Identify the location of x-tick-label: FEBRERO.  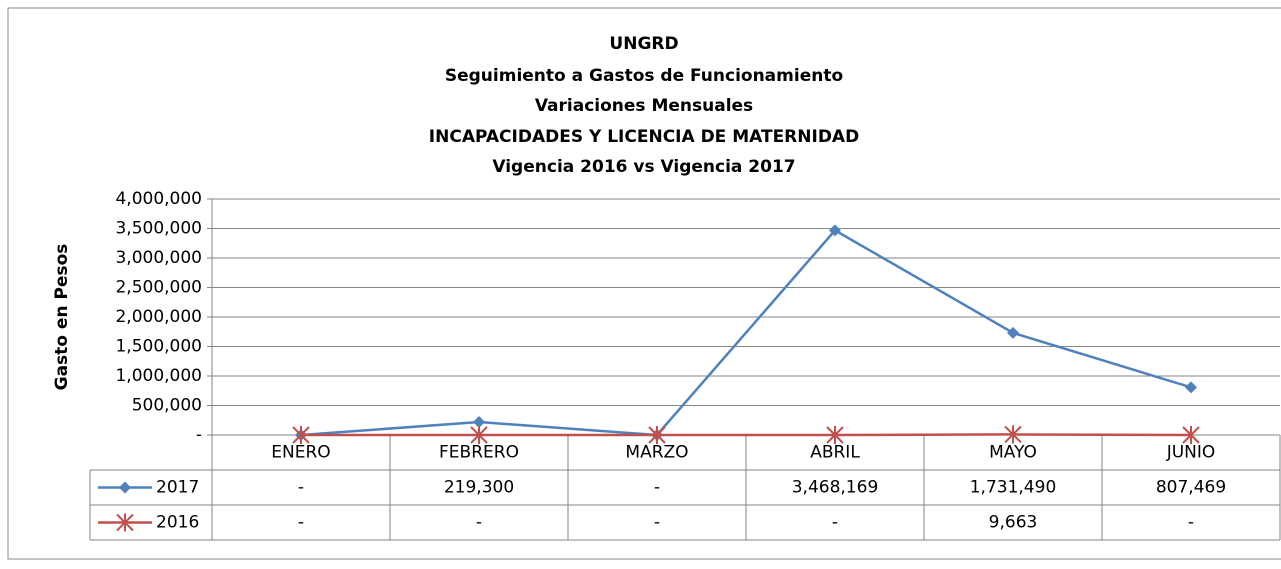
(479, 453).